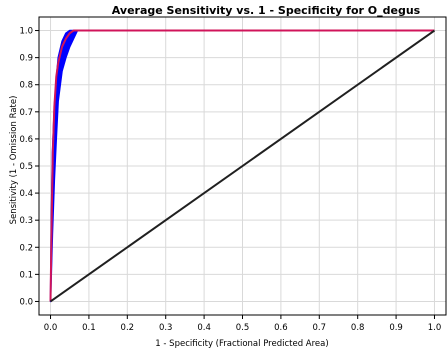 The width and height of the screenshot is (448, 357). Describe the element at coordinates (26, 275) in the screenshot. I see `y-tick-label: 0.1` at that location.